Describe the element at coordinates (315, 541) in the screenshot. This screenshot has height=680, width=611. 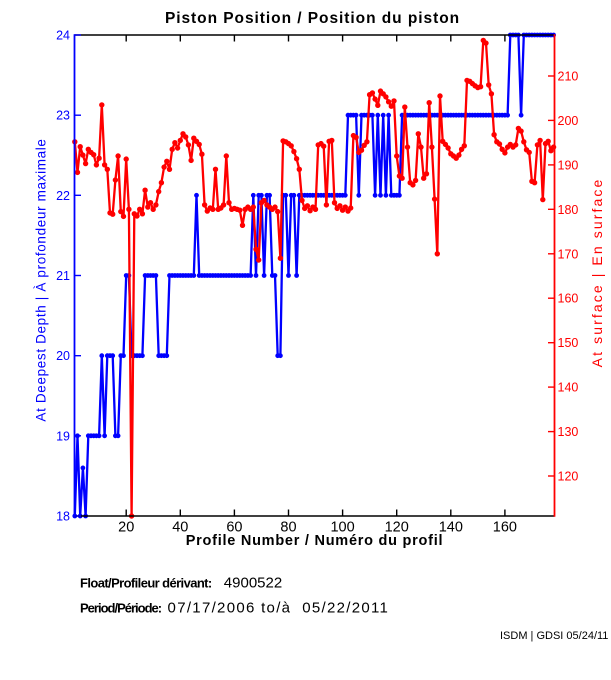
I see `svg-text:Profile Number / Numéro du pro: Profile Number / Numéro du profil` at that location.